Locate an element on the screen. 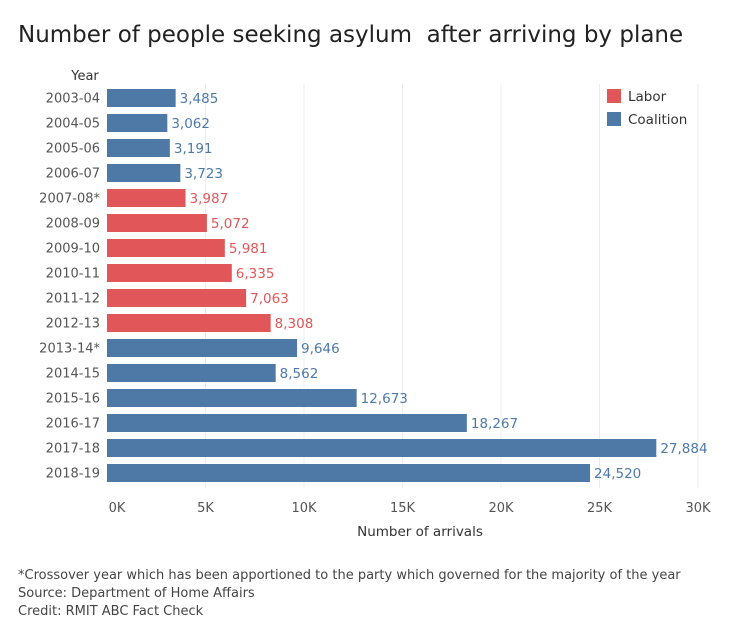 The height and width of the screenshot is (644, 748). value-label: 7,063 is located at coordinates (269, 299).